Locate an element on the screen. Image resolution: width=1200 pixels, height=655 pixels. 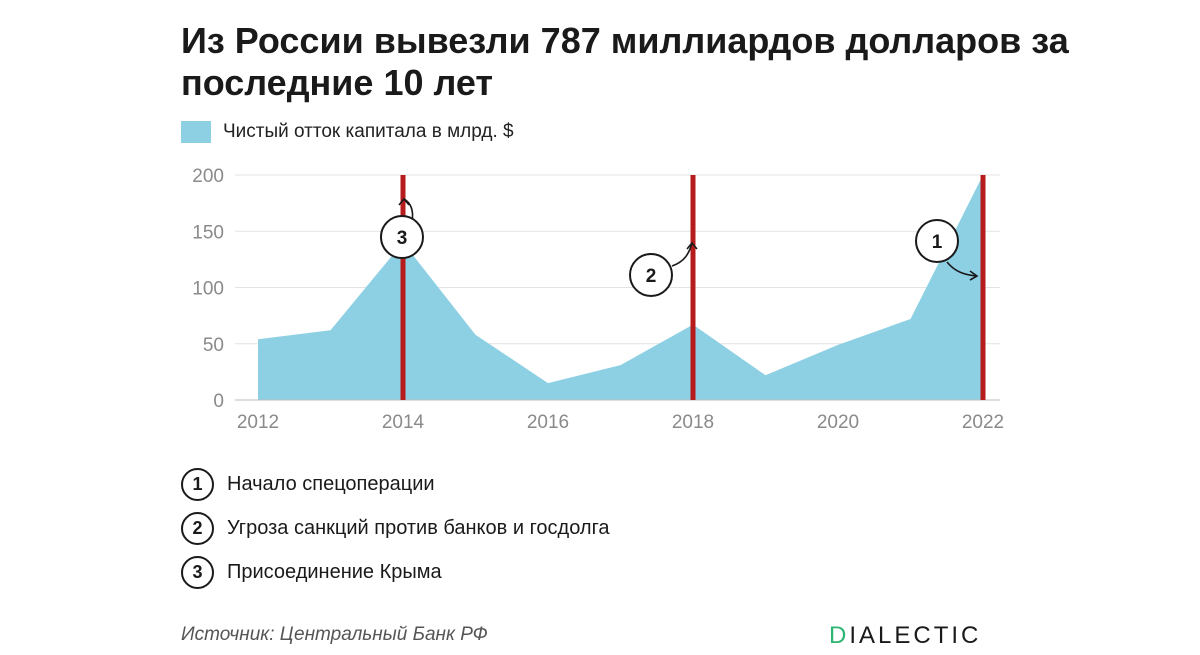
event-label-2: Угроза санкций против банков и госдолга is located at coordinates (418, 527).